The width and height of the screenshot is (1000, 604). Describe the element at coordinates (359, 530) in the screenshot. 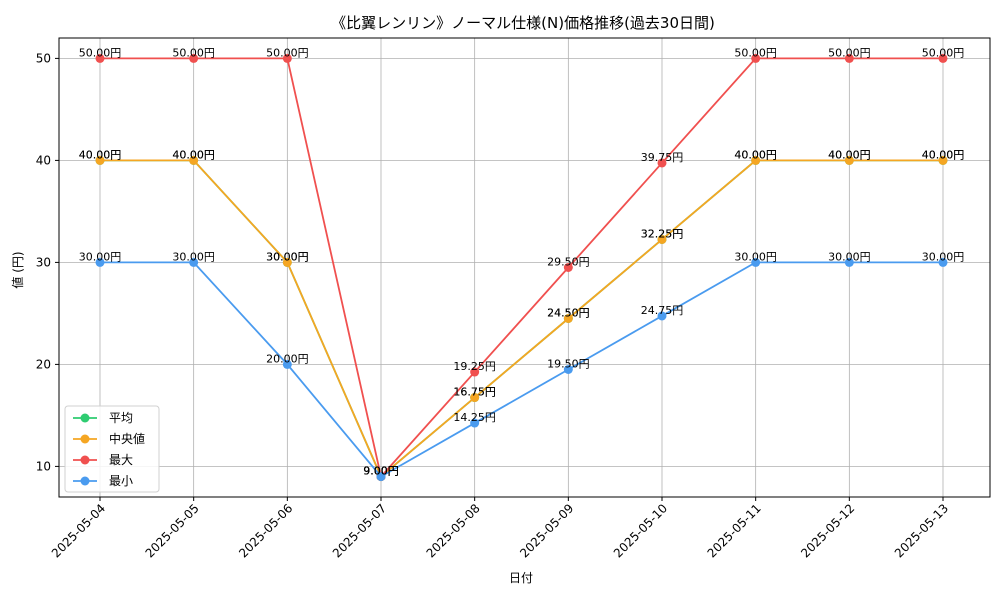

I see `x-tick-label: 2025-05-07` at that location.